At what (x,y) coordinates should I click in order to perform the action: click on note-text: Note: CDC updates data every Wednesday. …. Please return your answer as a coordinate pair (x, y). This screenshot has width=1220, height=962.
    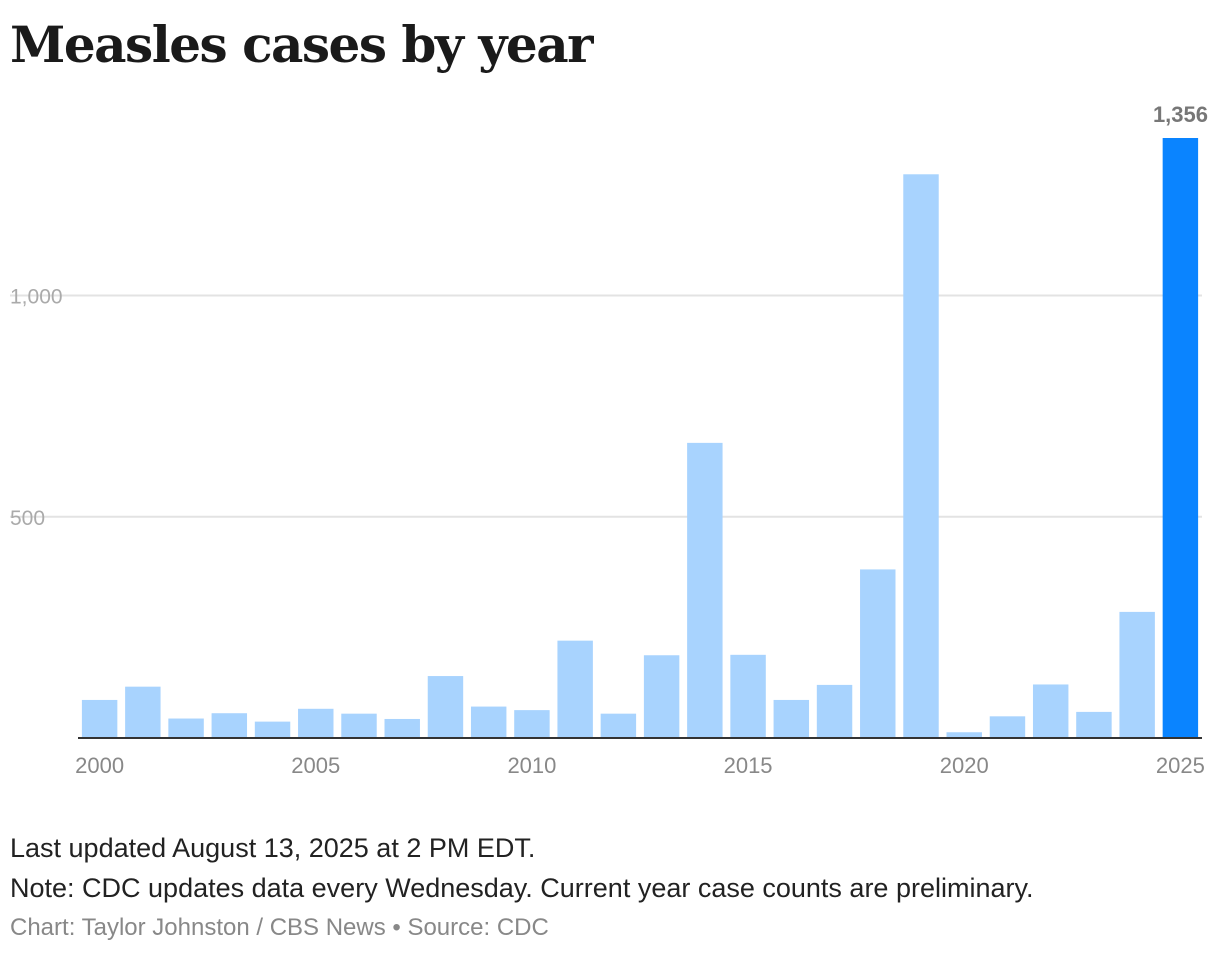
    Looking at the image, I should click on (522, 888).